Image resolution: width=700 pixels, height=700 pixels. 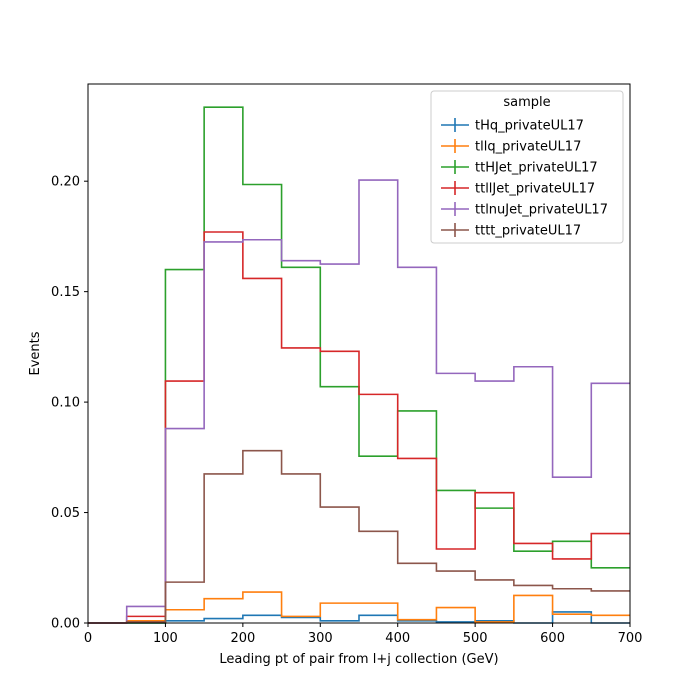 What do you see at coordinates (552, 638) in the screenshot?
I see `x-tick-label: 600` at bounding box center [552, 638].